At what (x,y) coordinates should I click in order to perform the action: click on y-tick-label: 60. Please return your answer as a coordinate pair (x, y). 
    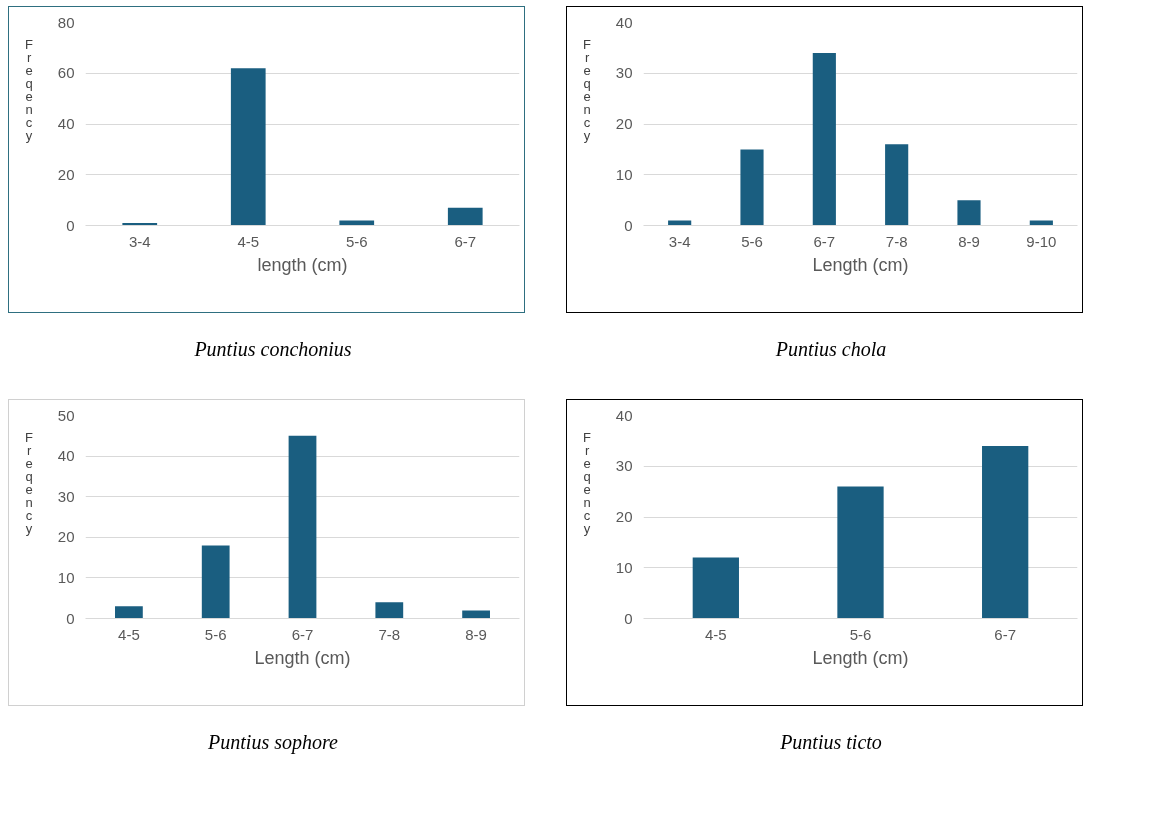
    Looking at the image, I should click on (66, 73).